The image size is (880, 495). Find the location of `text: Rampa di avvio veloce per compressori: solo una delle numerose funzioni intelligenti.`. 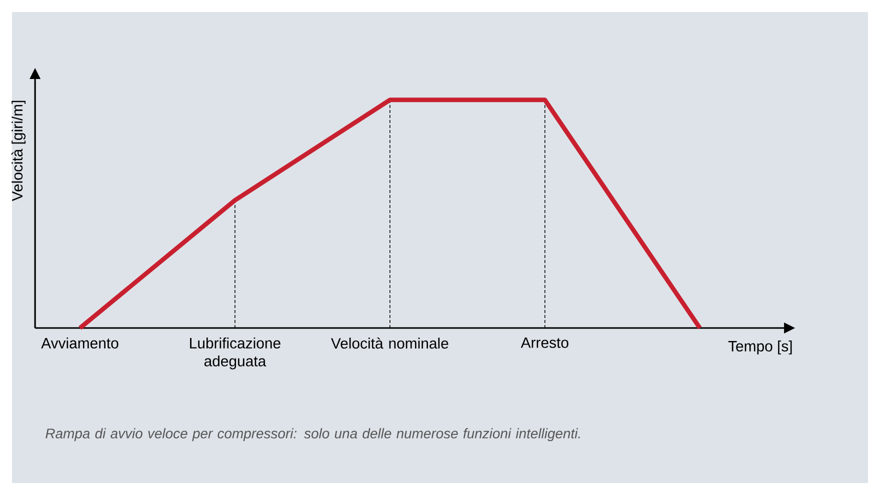

text: Rampa di avvio veloce per compressori: solo una delle numerose funzioni intelligenti. is located at coordinates (313, 435).